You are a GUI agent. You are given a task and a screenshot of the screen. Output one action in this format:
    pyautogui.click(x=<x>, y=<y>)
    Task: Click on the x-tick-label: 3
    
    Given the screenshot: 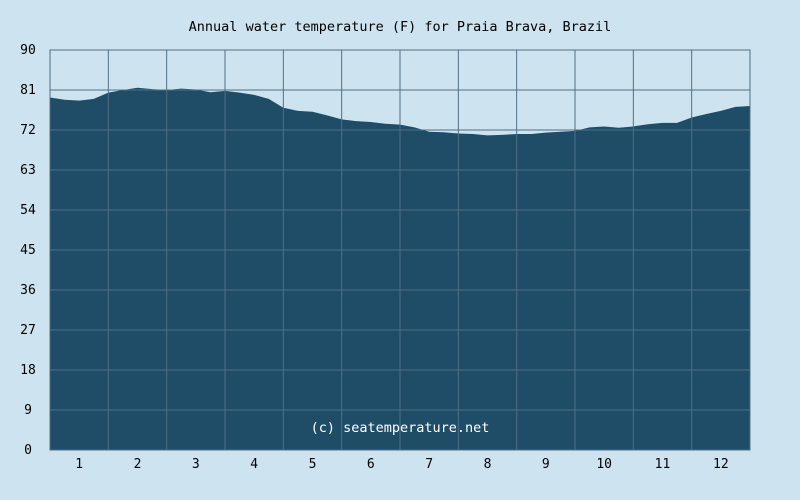 What is the action you would take?
    pyautogui.click(x=196, y=464)
    